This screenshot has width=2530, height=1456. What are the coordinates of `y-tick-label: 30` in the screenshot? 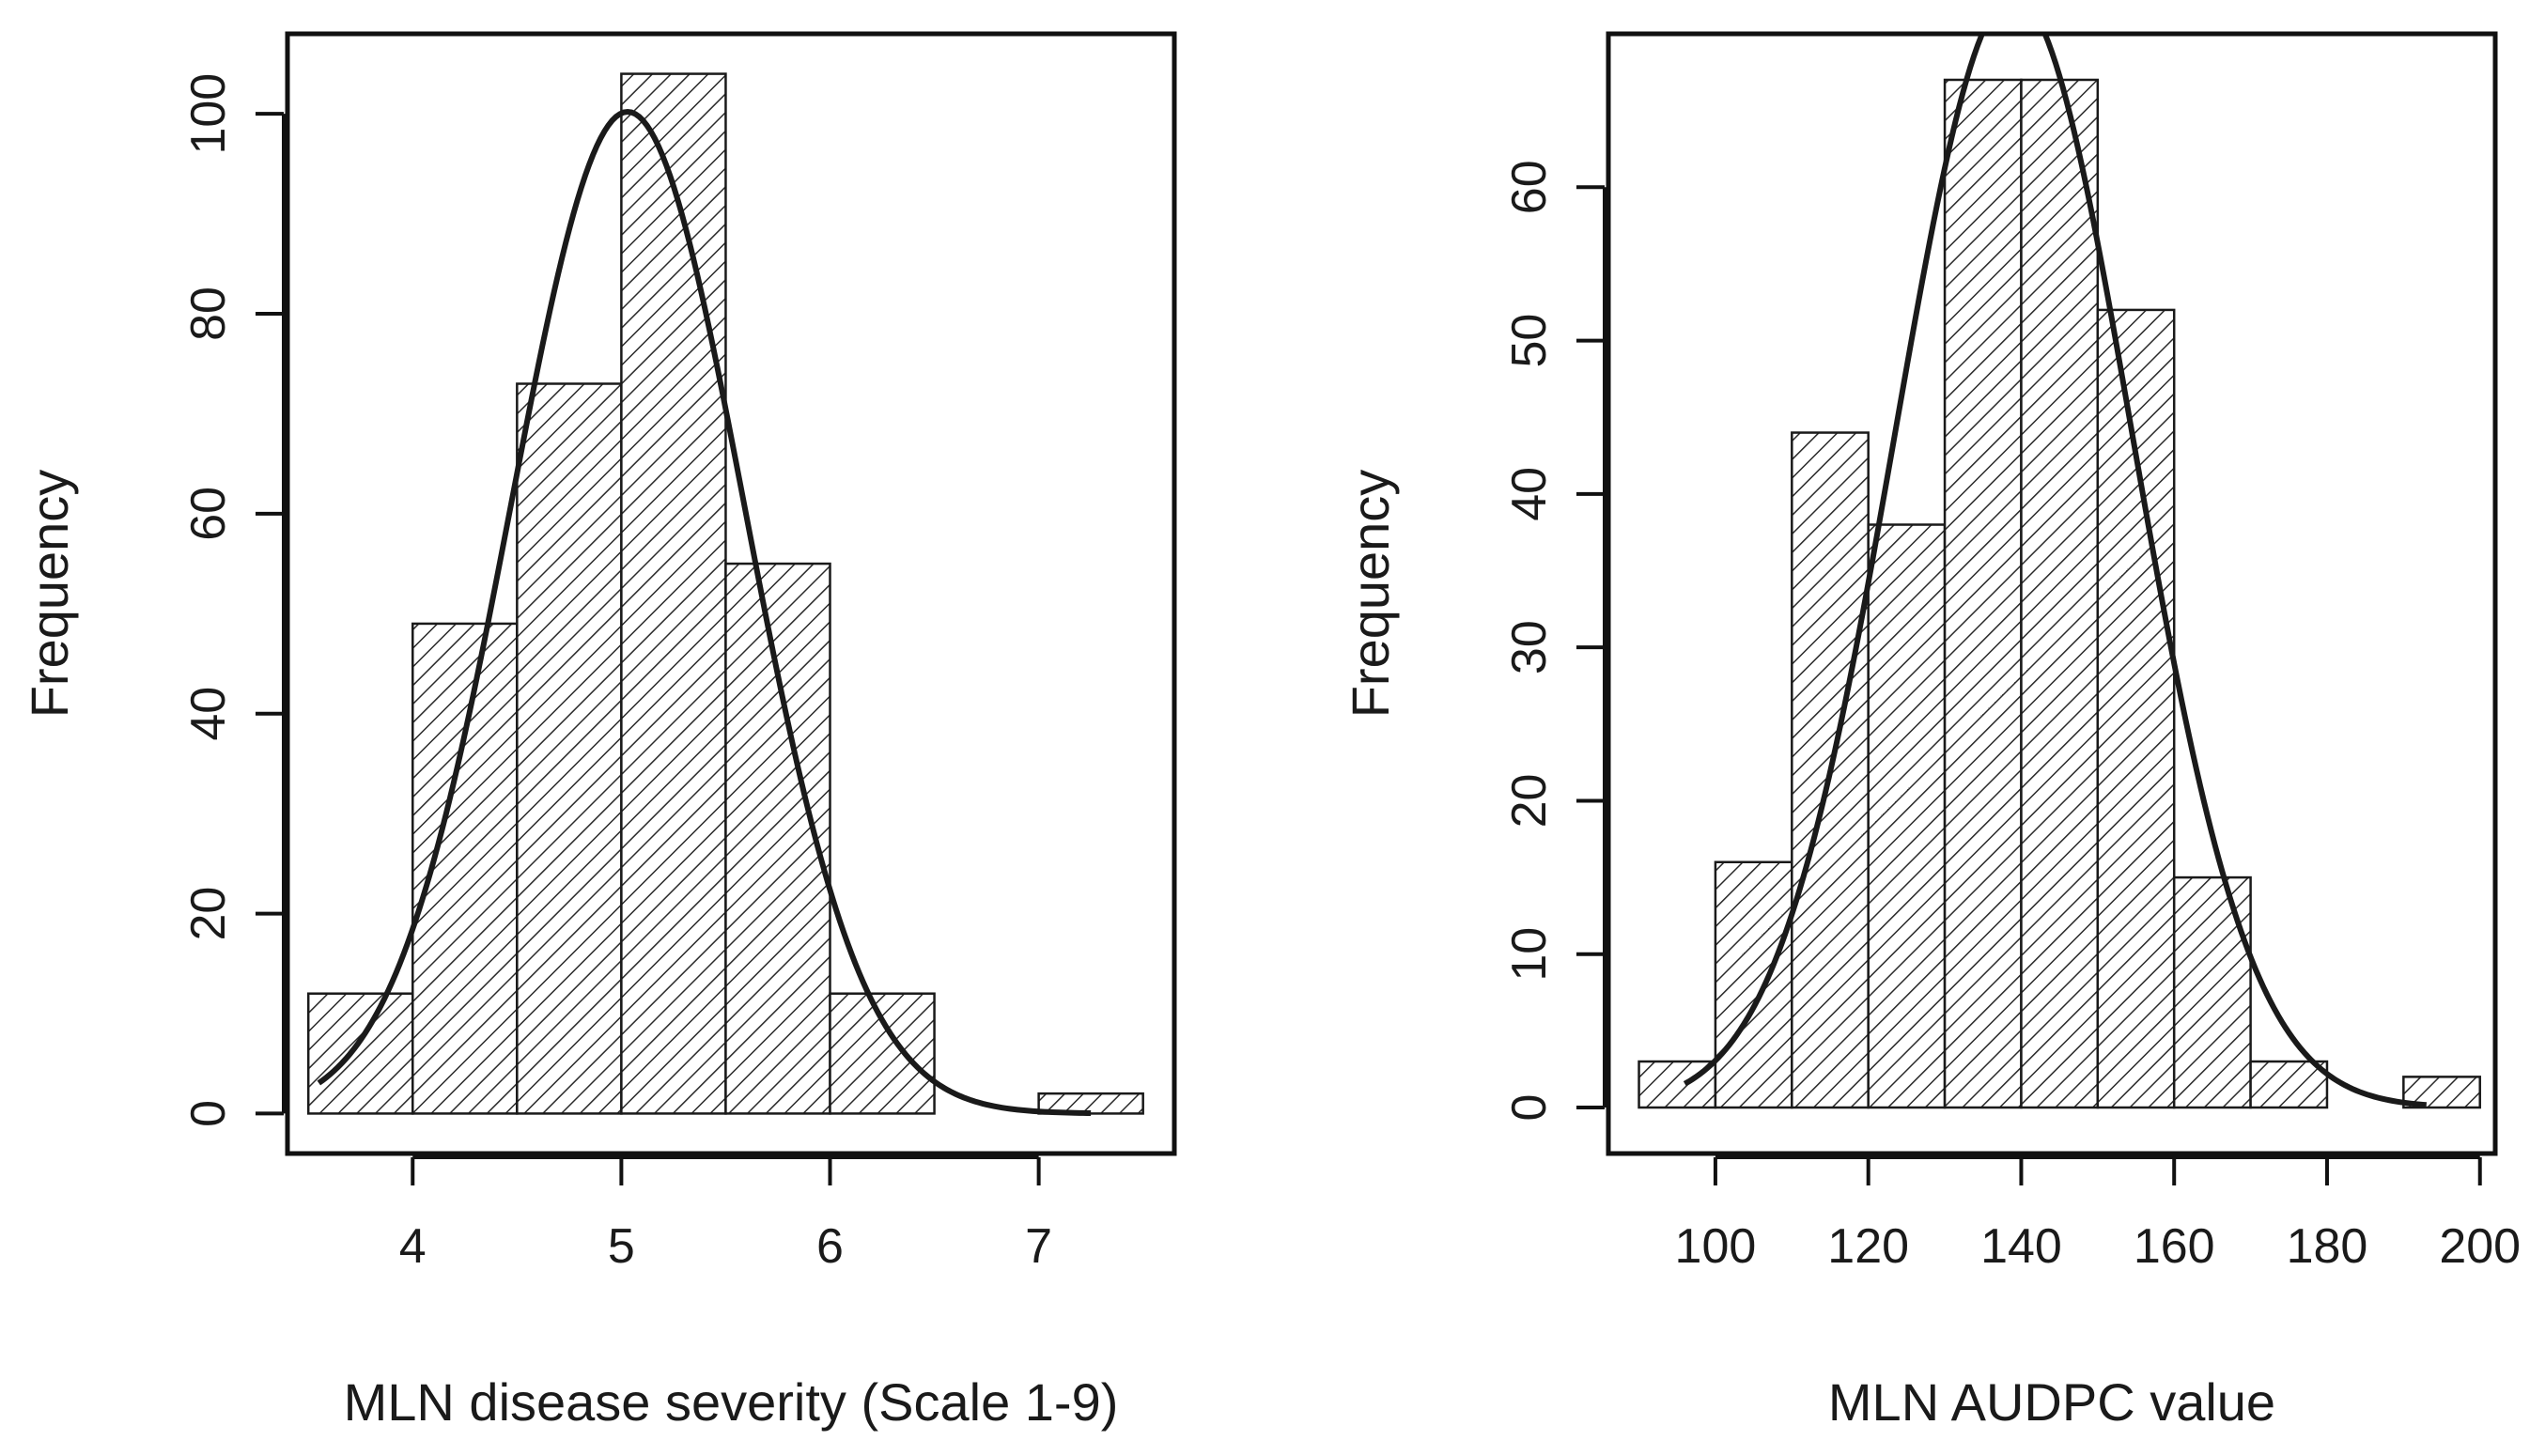 It's located at (1530, 647).